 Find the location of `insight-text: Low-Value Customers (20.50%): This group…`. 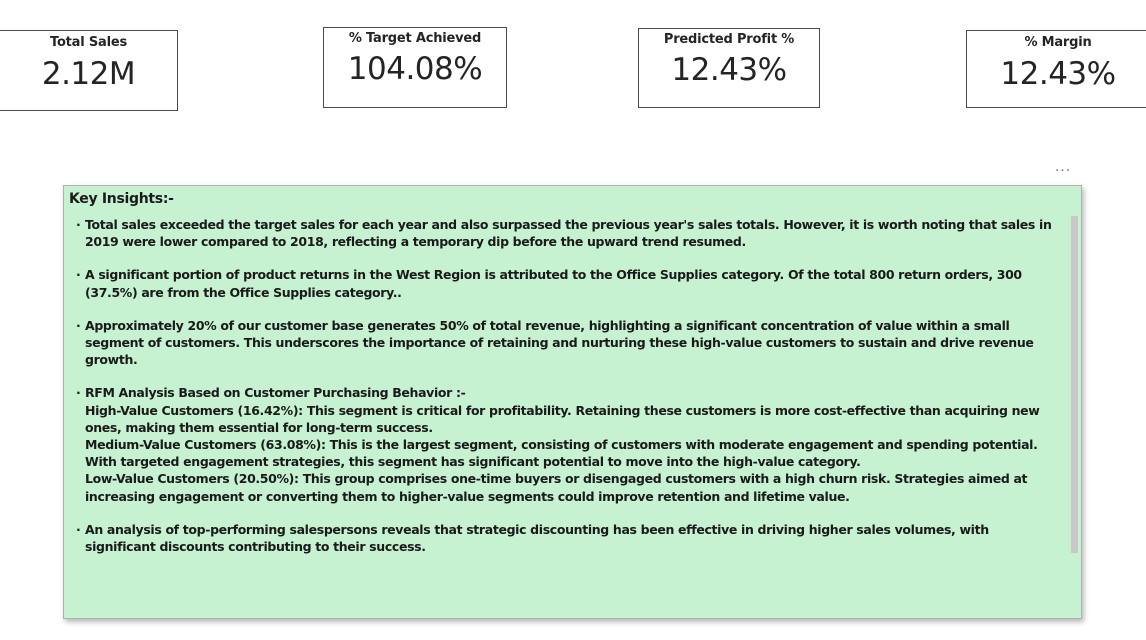

insight-text: Low-Value Customers (20.50%): This group… is located at coordinates (556, 487).